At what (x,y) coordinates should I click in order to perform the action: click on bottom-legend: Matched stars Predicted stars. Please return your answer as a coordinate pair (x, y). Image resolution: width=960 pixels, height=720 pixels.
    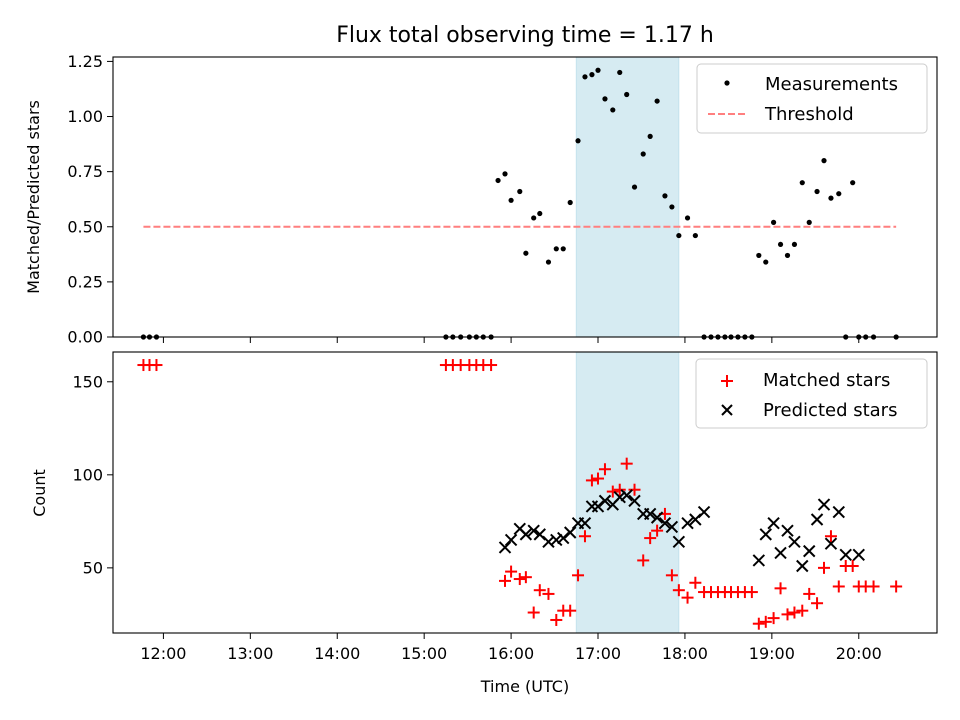
    Looking at the image, I should click on (811, 393).